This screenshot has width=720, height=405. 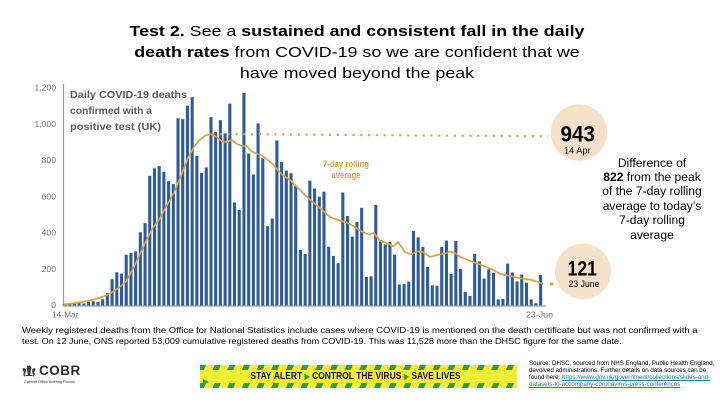 I want to click on svg-text: 23-Jun, so click(x=539, y=315).